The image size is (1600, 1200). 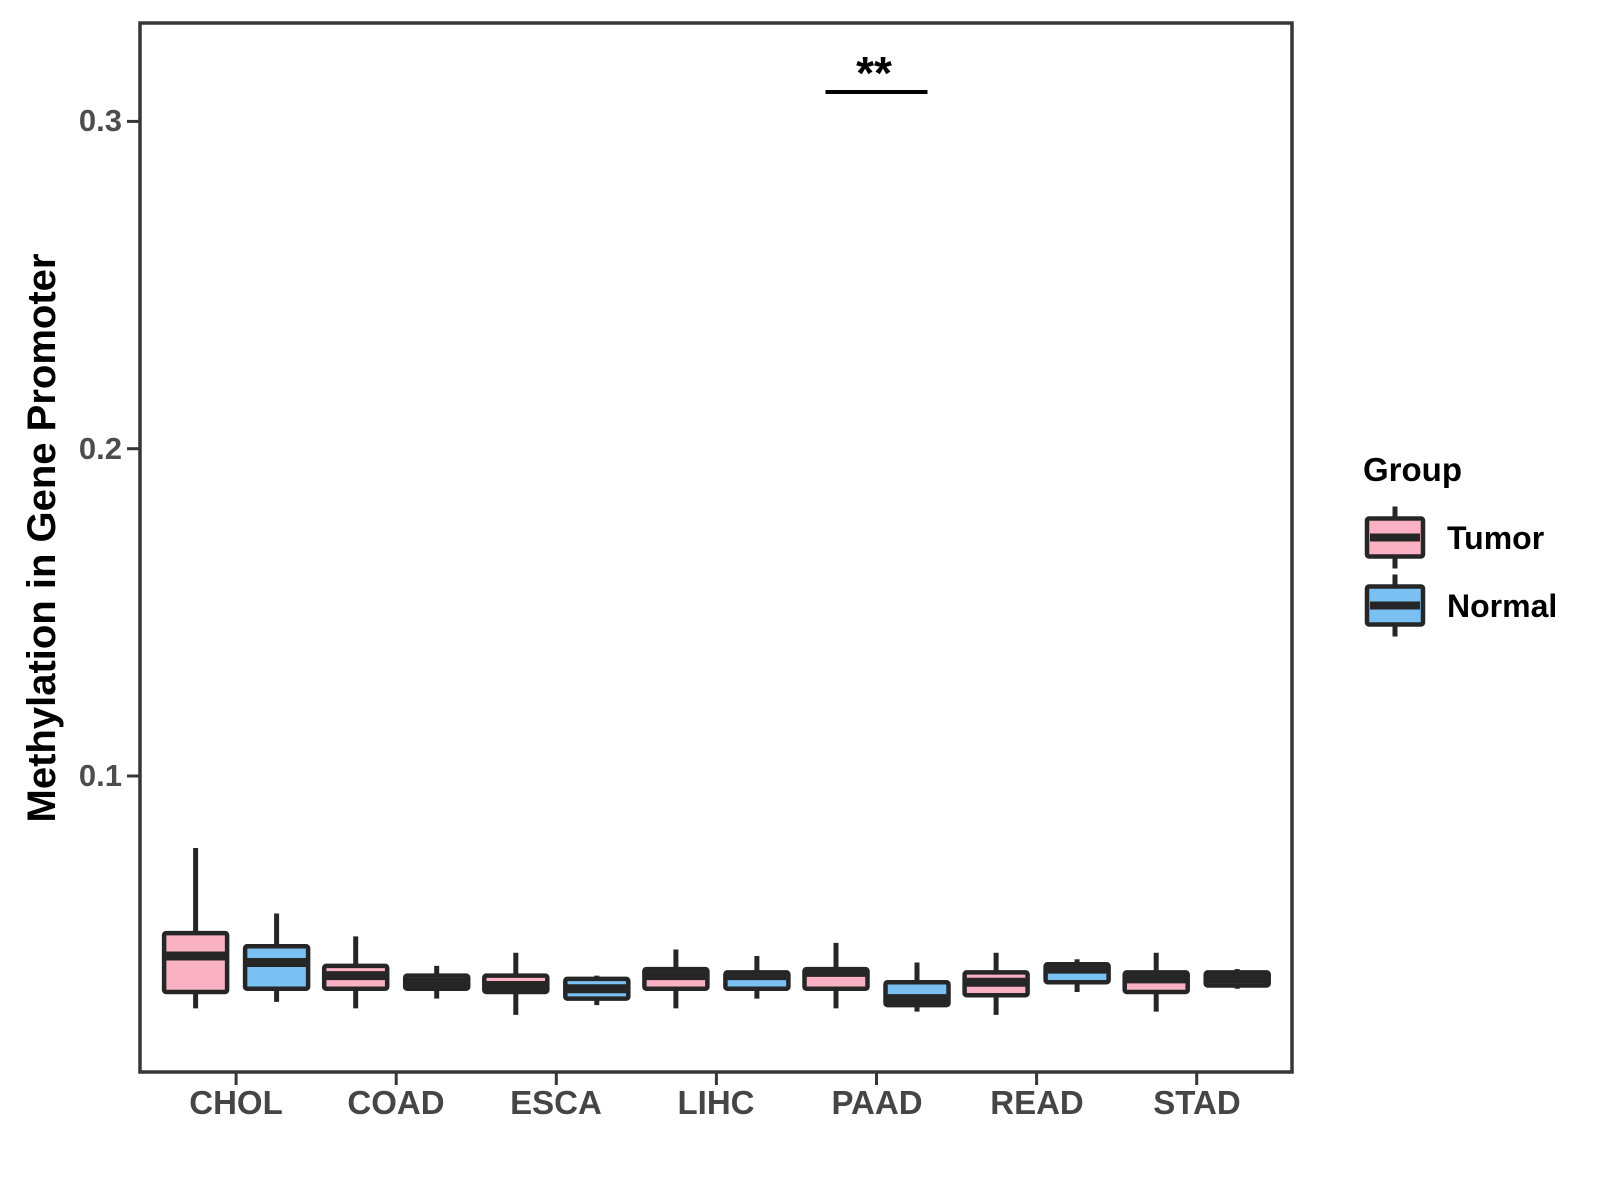 I want to click on box-tumor-chol, so click(x=195, y=962).